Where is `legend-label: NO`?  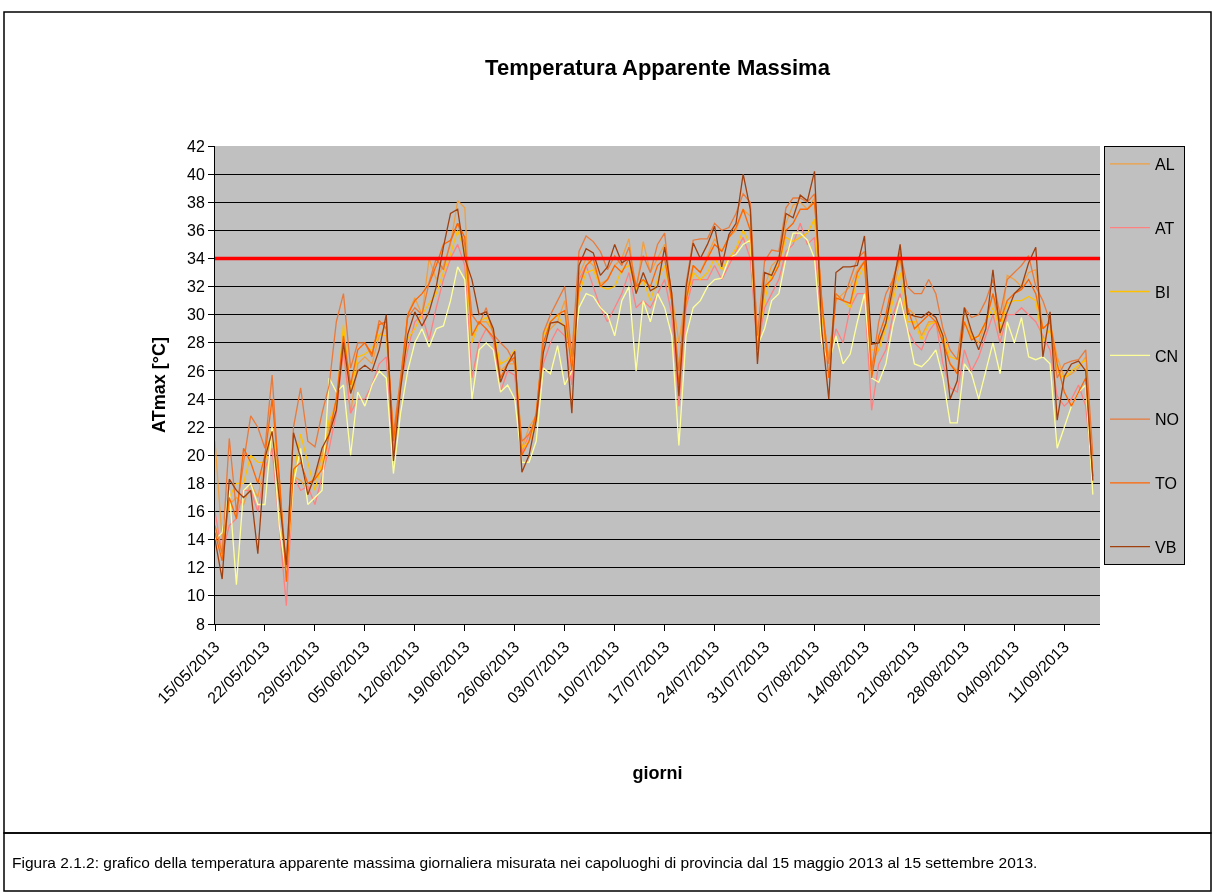 legend-label: NO is located at coordinates (1167, 420).